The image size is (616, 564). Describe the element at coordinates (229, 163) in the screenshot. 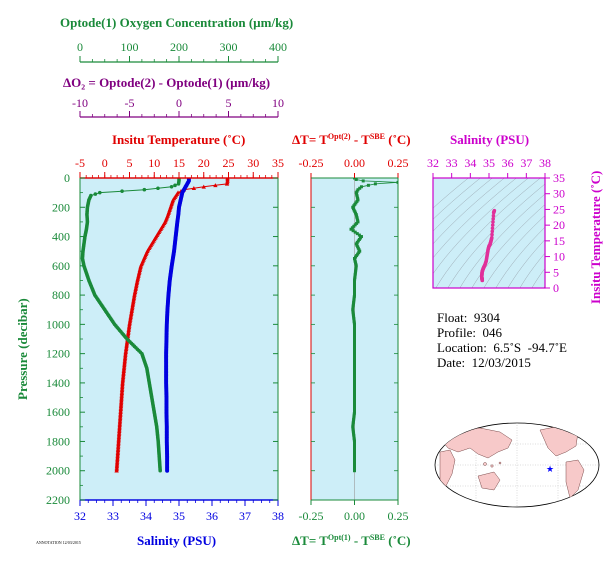

I see `temperature-axis-tick-label: 25` at that location.